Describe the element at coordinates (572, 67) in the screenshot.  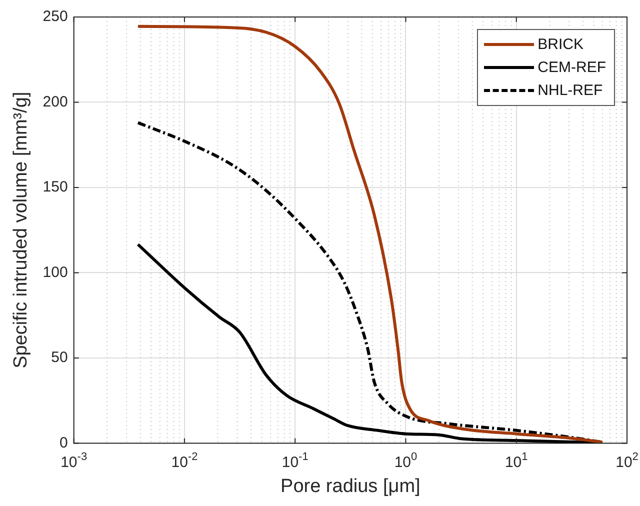
I see `legend-label: CEM-REF` at that location.